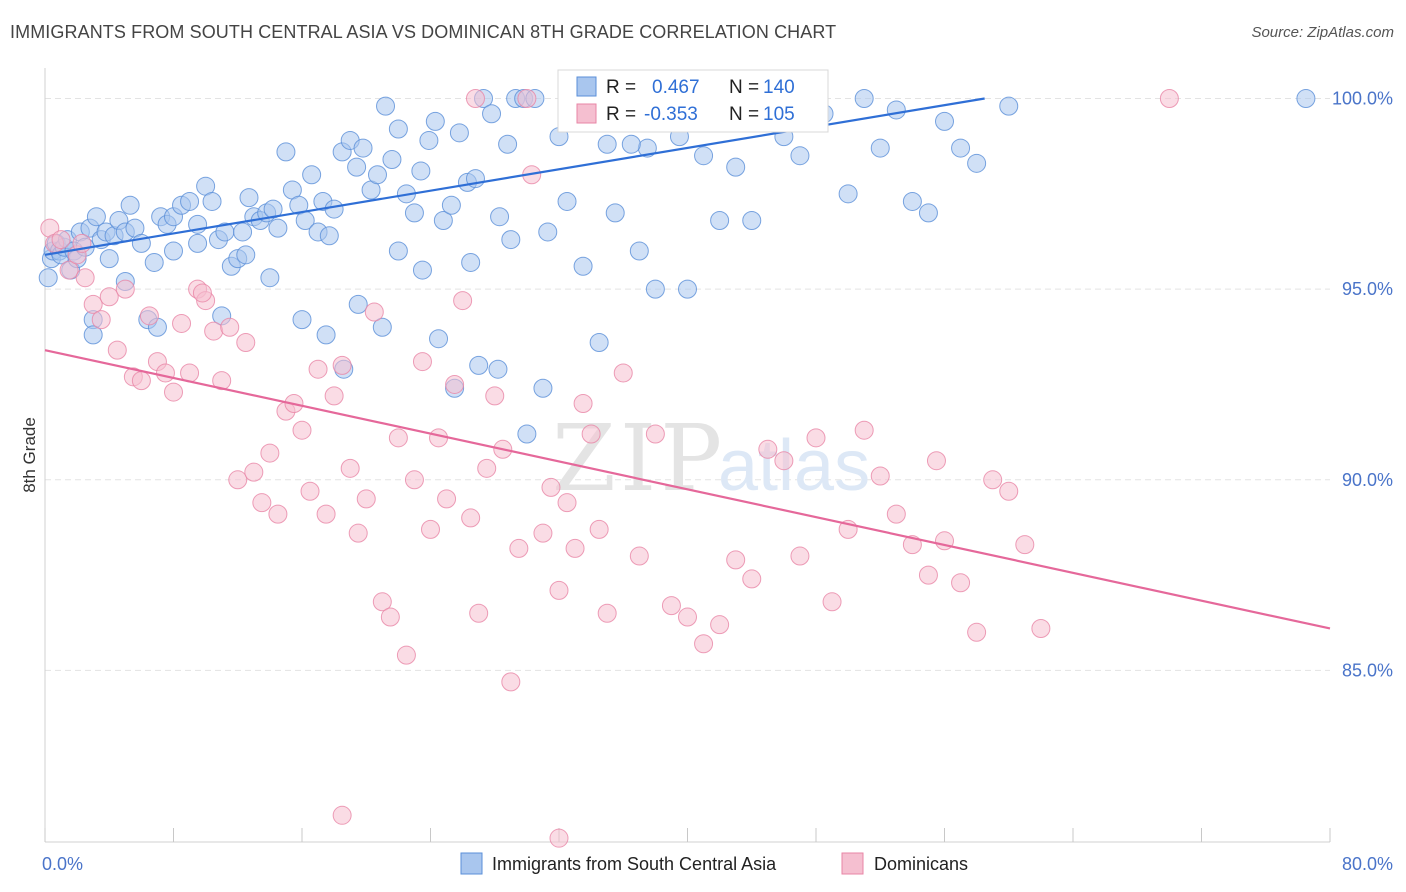  I want to click on stats-legend-swatch-blue, so click(586, 86).